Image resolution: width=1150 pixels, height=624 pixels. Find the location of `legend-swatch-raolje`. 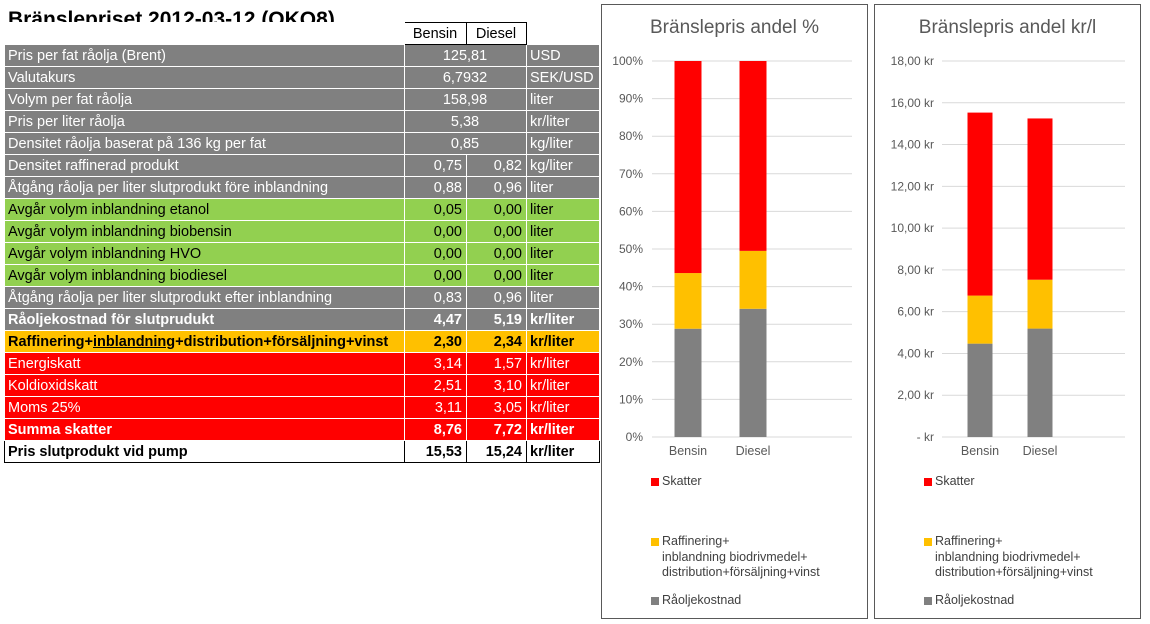

legend-swatch-raolje is located at coordinates (928, 600).